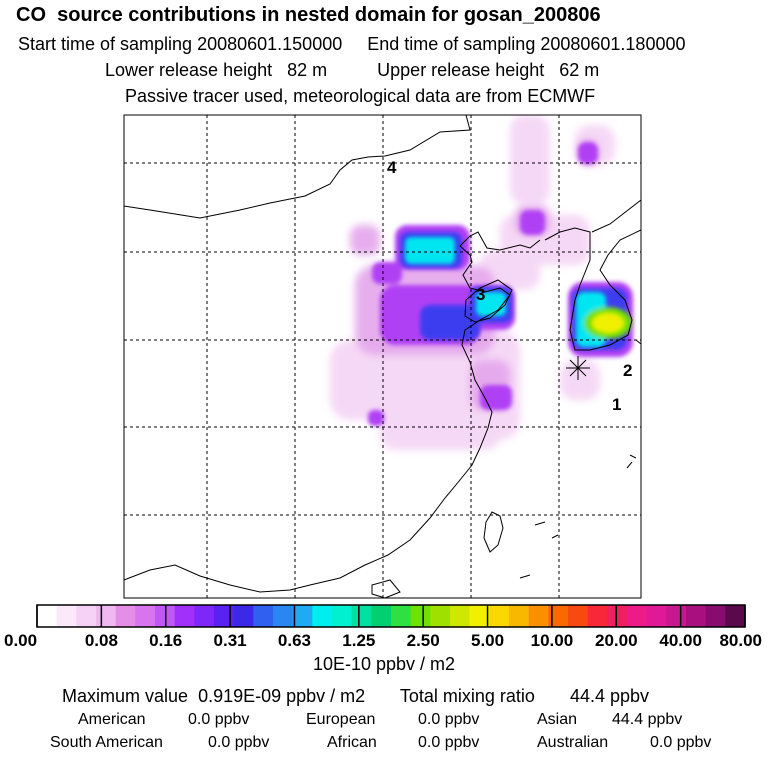 Image resolution: width=768 pixels, height=768 pixels. I want to click on annotation-4: 4, so click(392, 167).